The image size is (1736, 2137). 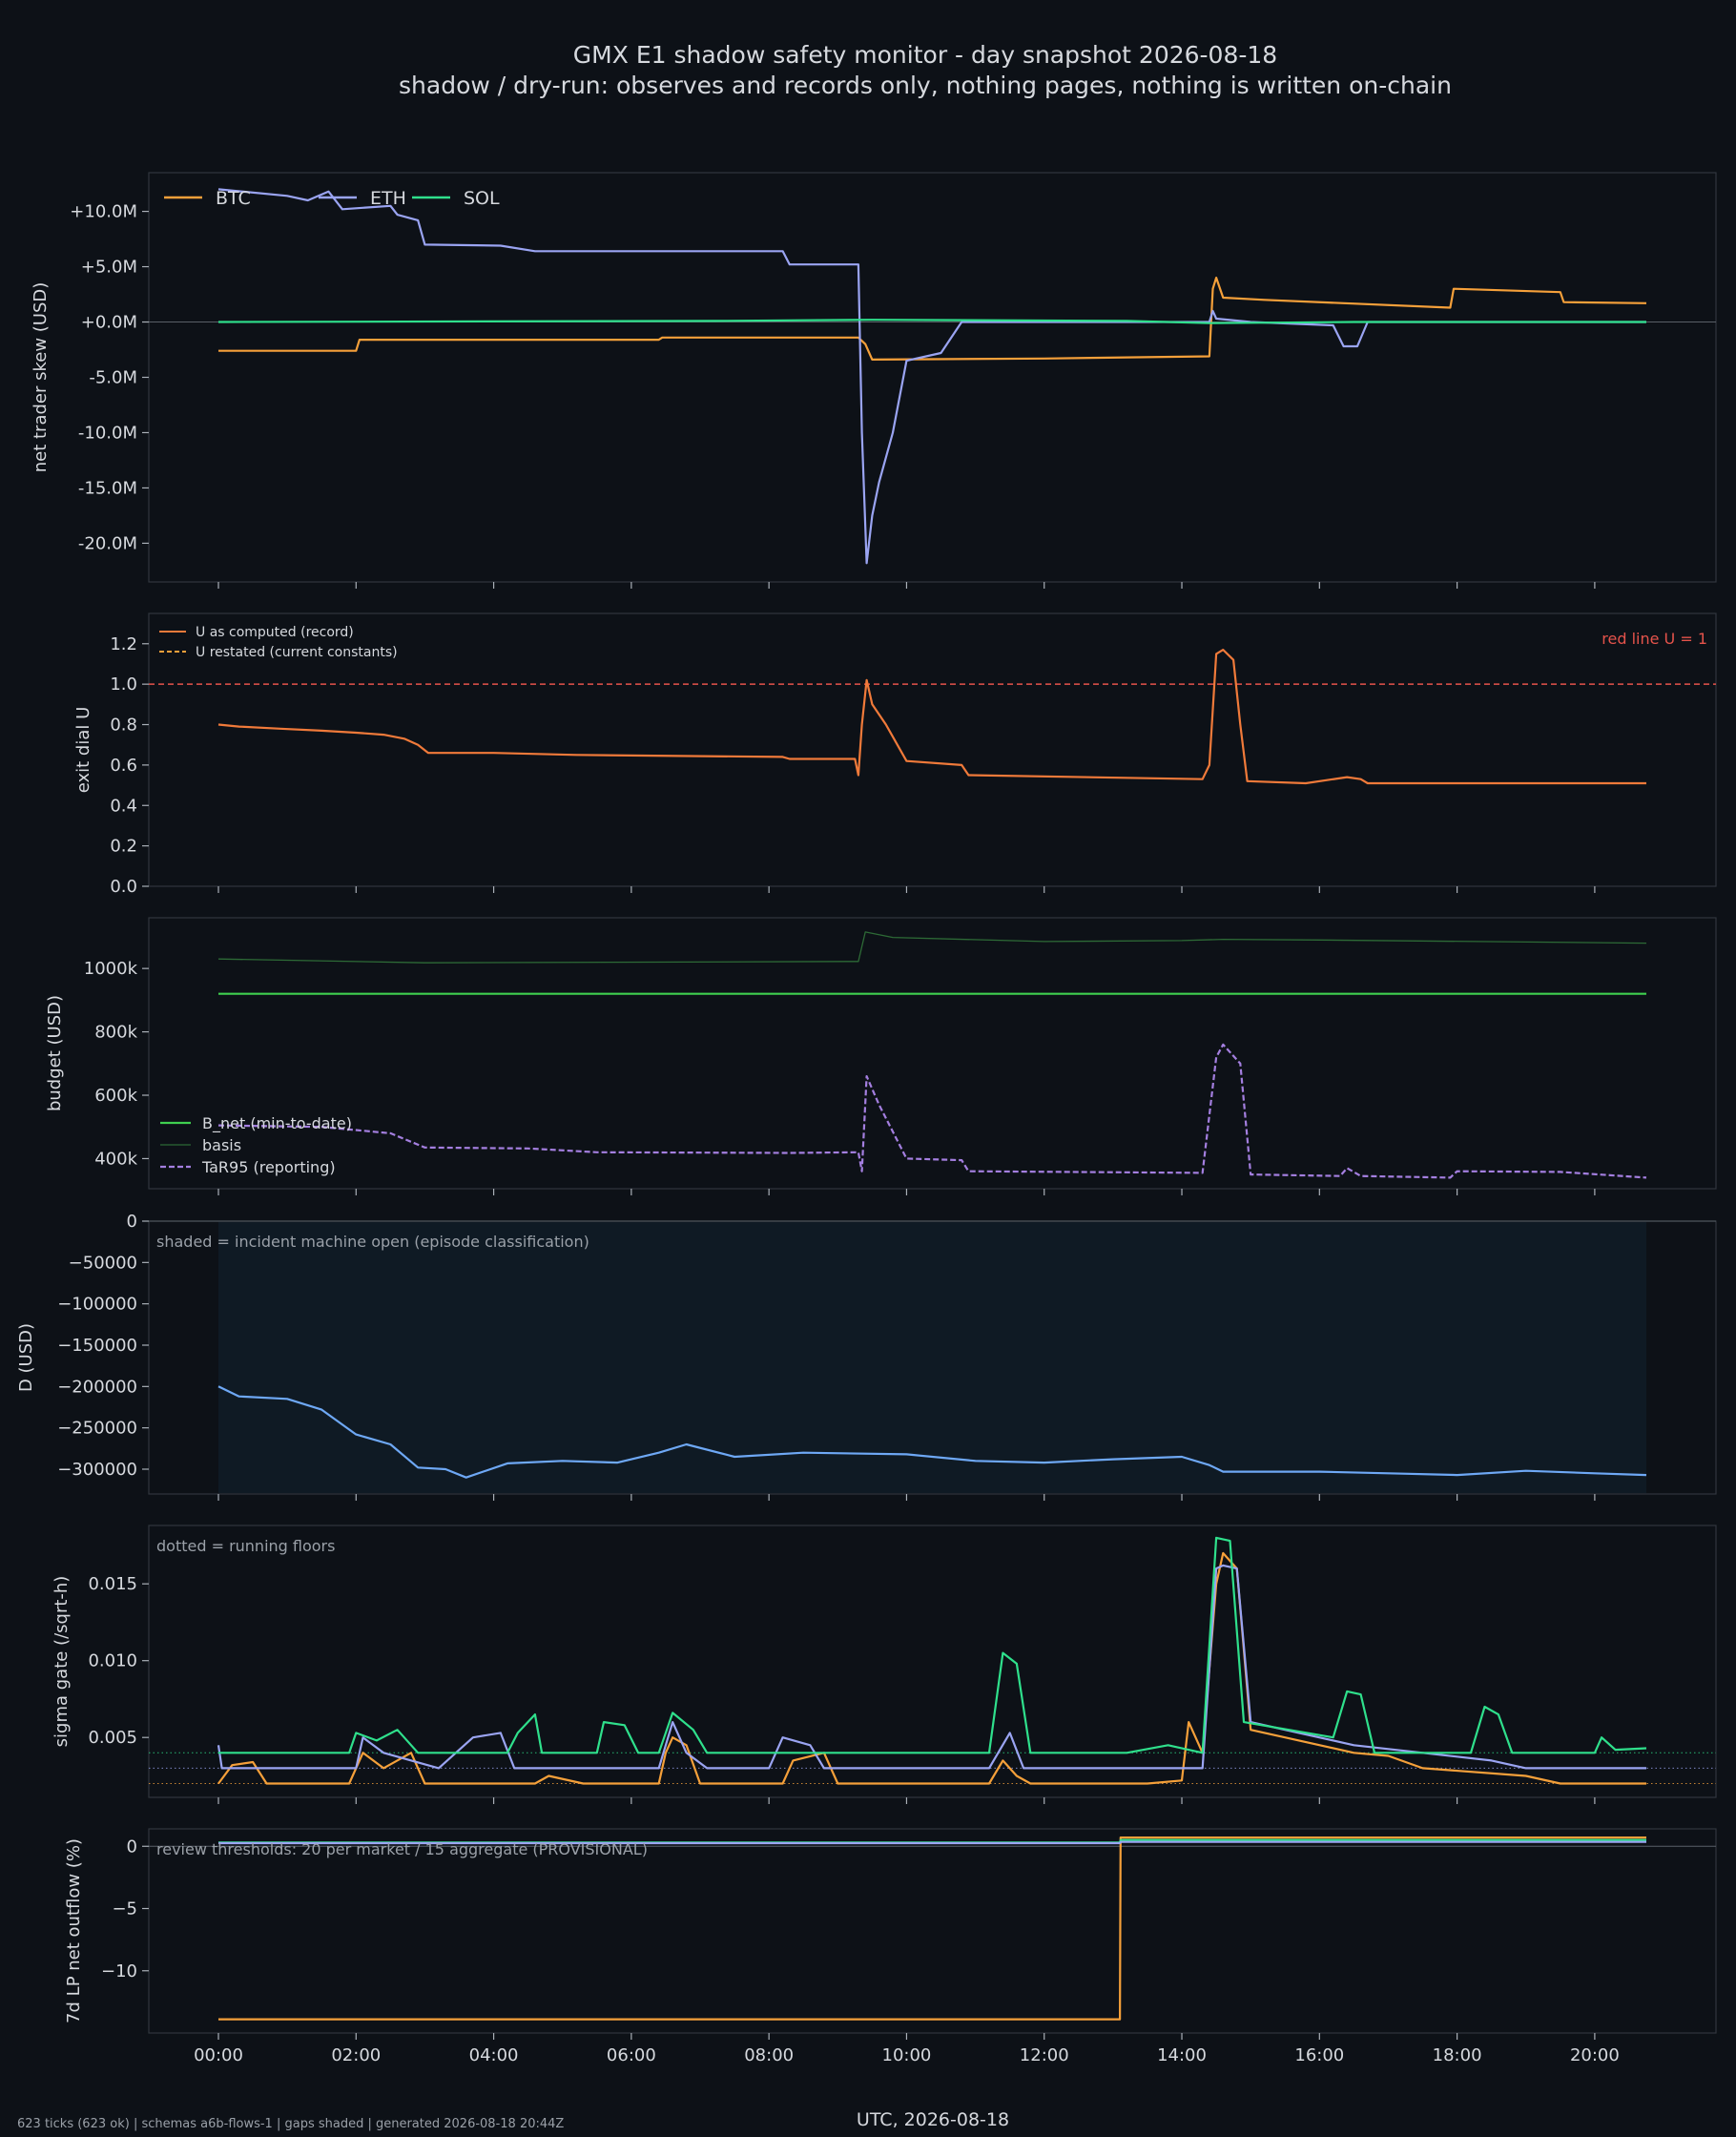 I want to click on y-tick-label: −150000, so click(x=97, y=1346).